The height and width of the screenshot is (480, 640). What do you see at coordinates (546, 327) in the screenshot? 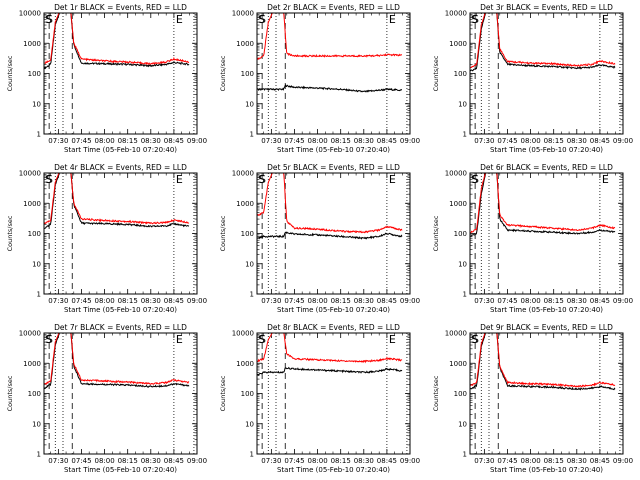
I see `panel-title: Det 9r BLACK = Events, RED = LLD` at bounding box center [546, 327].